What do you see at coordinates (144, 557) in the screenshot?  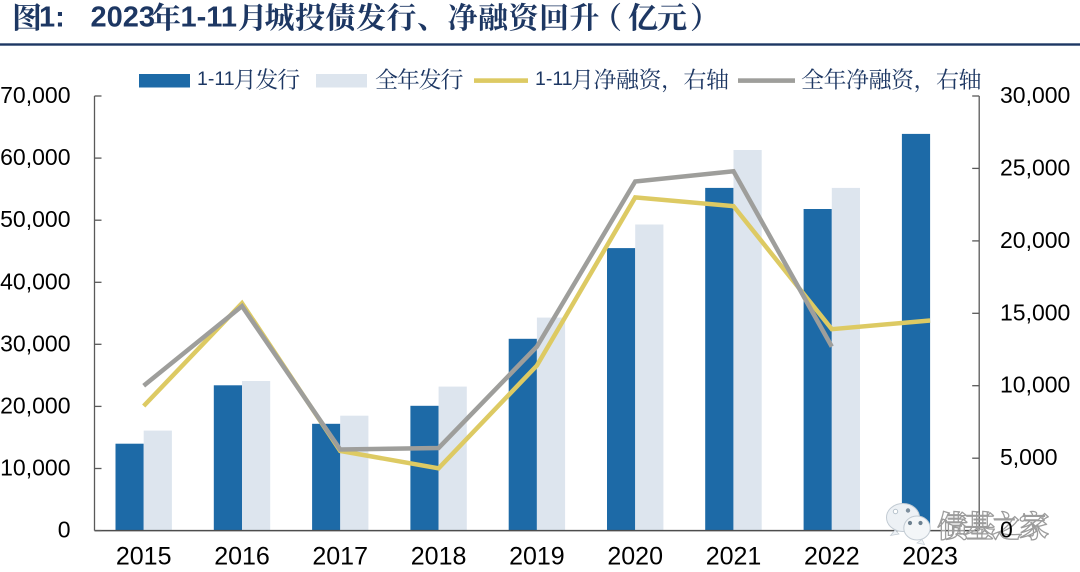 I see `svg-text: 2015` at bounding box center [144, 557].